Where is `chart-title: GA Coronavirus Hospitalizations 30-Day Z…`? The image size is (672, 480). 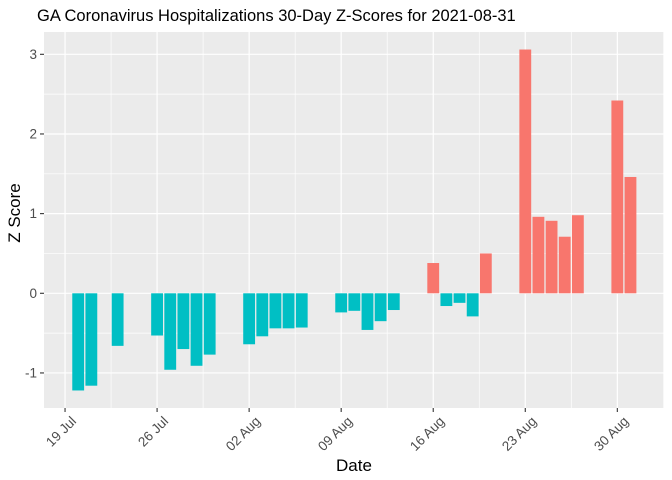
chart-title: GA Coronavirus Hospitalizations 30-Day Z… is located at coordinates (276, 16).